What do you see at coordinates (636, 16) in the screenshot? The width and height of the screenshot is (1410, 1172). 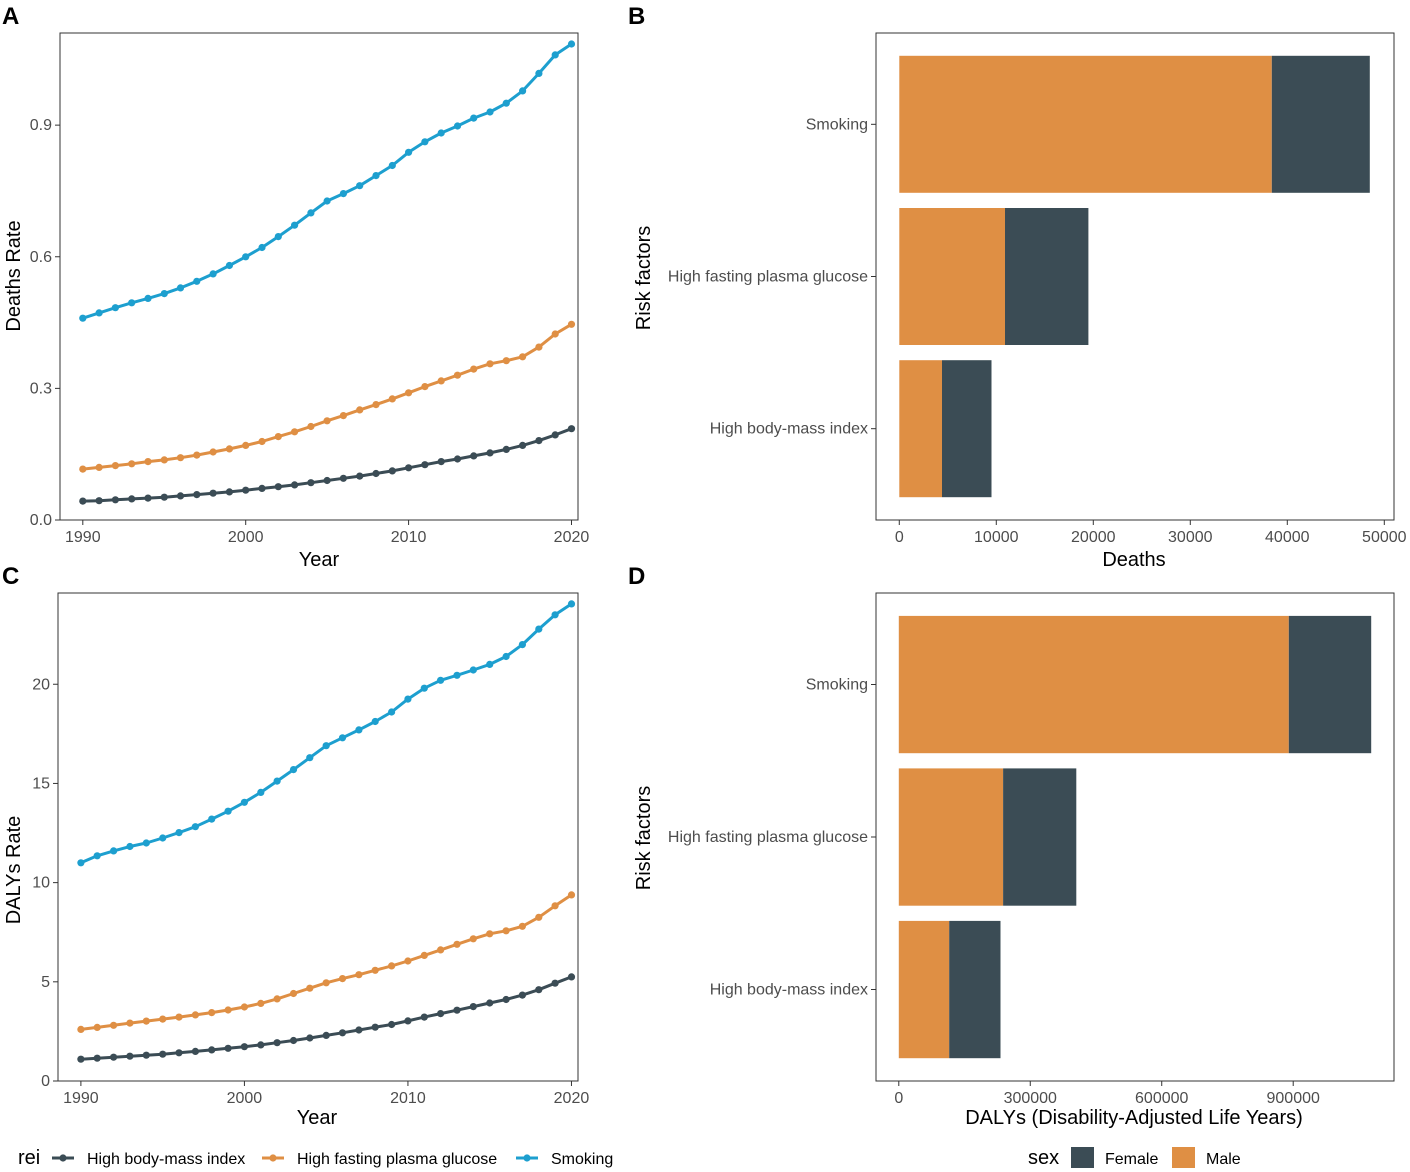 I see `panel-letter-b: B` at bounding box center [636, 16].